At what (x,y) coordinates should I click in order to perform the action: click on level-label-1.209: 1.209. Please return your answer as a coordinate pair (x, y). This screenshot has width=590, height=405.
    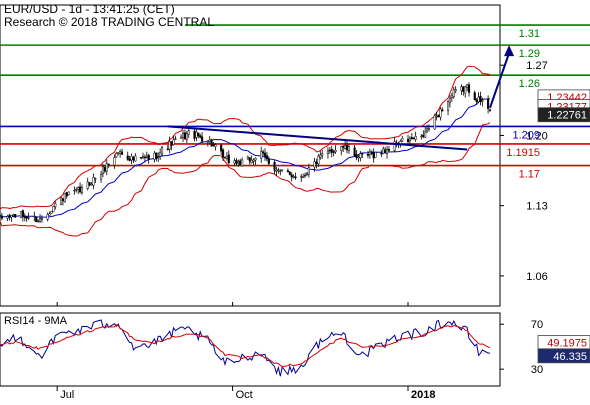
    Looking at the image, I should click on (526, 135).